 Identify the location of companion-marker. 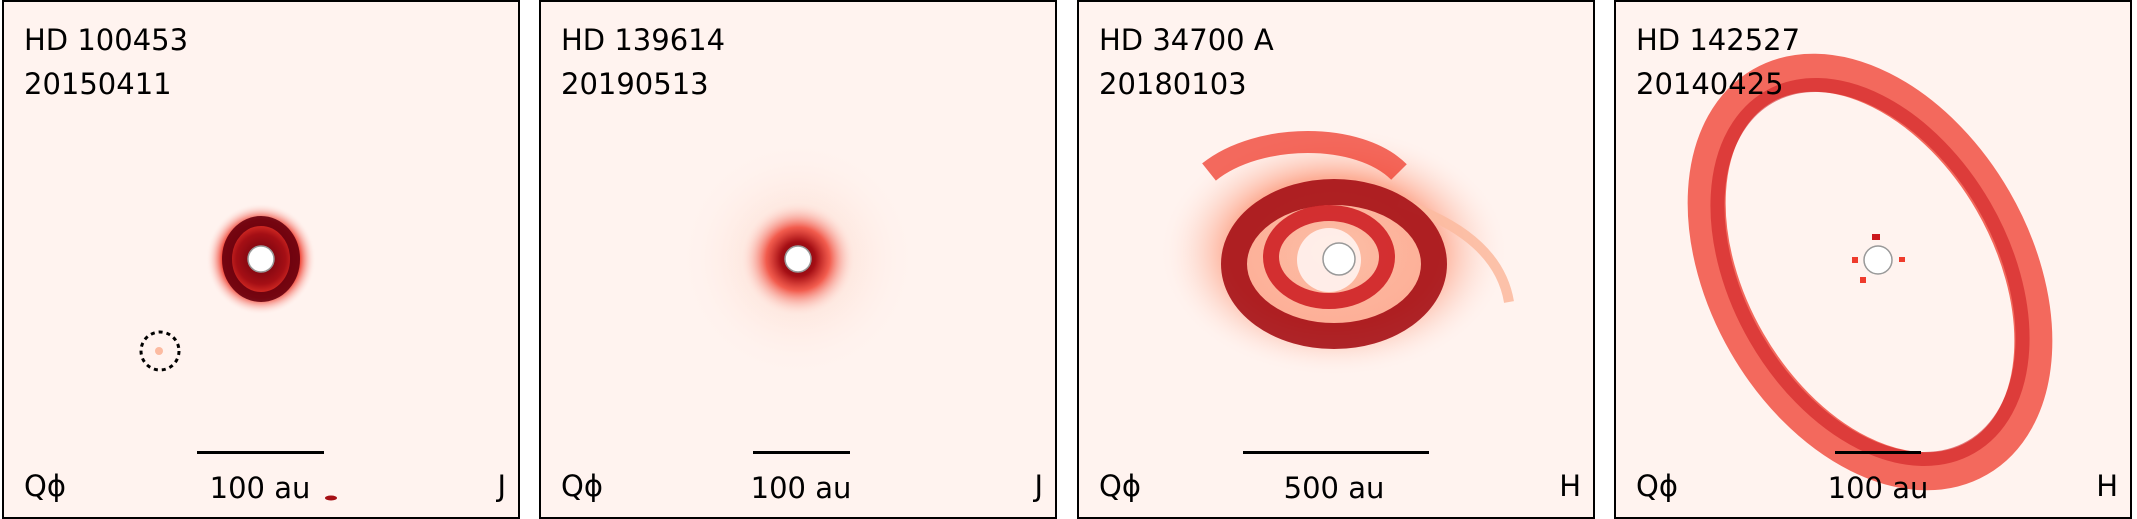
(160, 351).